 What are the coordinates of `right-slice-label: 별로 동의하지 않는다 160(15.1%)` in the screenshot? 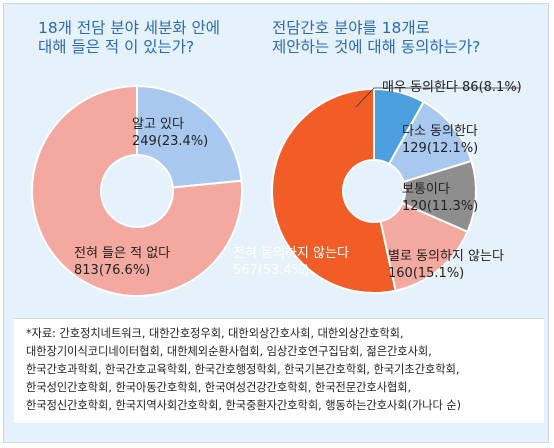 It's located at (446, 265).